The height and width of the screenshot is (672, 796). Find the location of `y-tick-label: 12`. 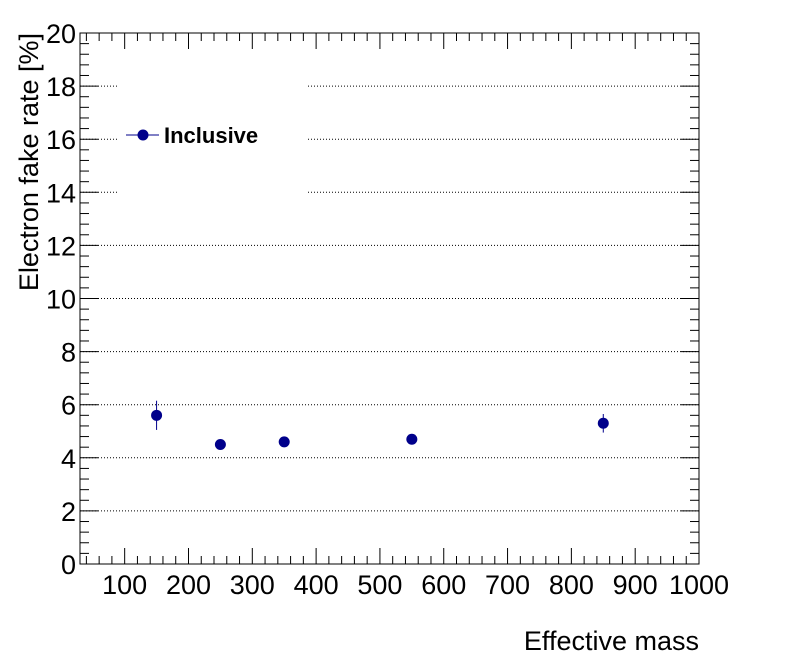

y-tick-label: 12 is located at coordinates (61, 246).